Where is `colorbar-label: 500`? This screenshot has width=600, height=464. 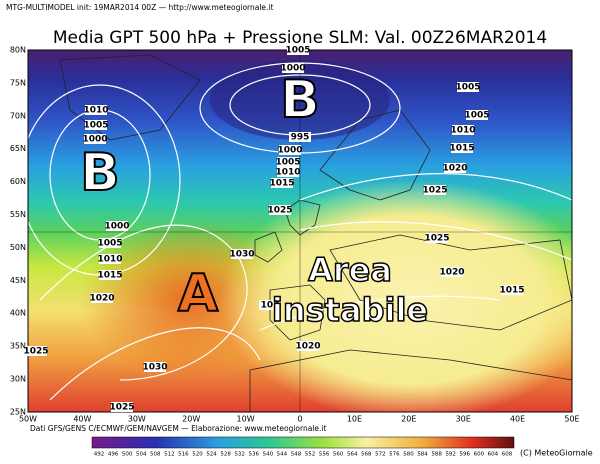 colorbar-label: 500 is located at coordinates (127, 455).